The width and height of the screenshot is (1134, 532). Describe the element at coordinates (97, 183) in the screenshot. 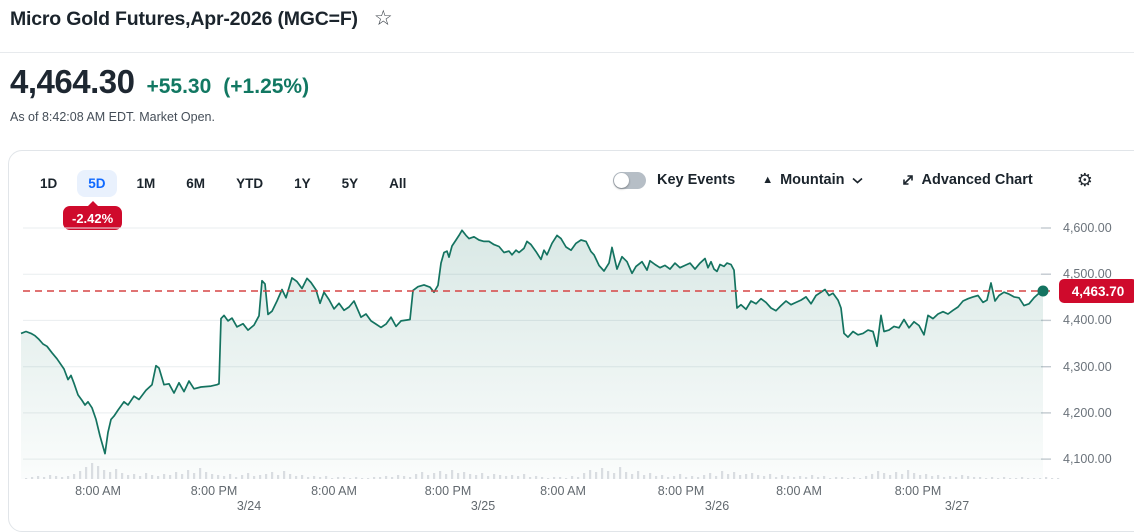

I see `tab-5d: 5D` at that location.